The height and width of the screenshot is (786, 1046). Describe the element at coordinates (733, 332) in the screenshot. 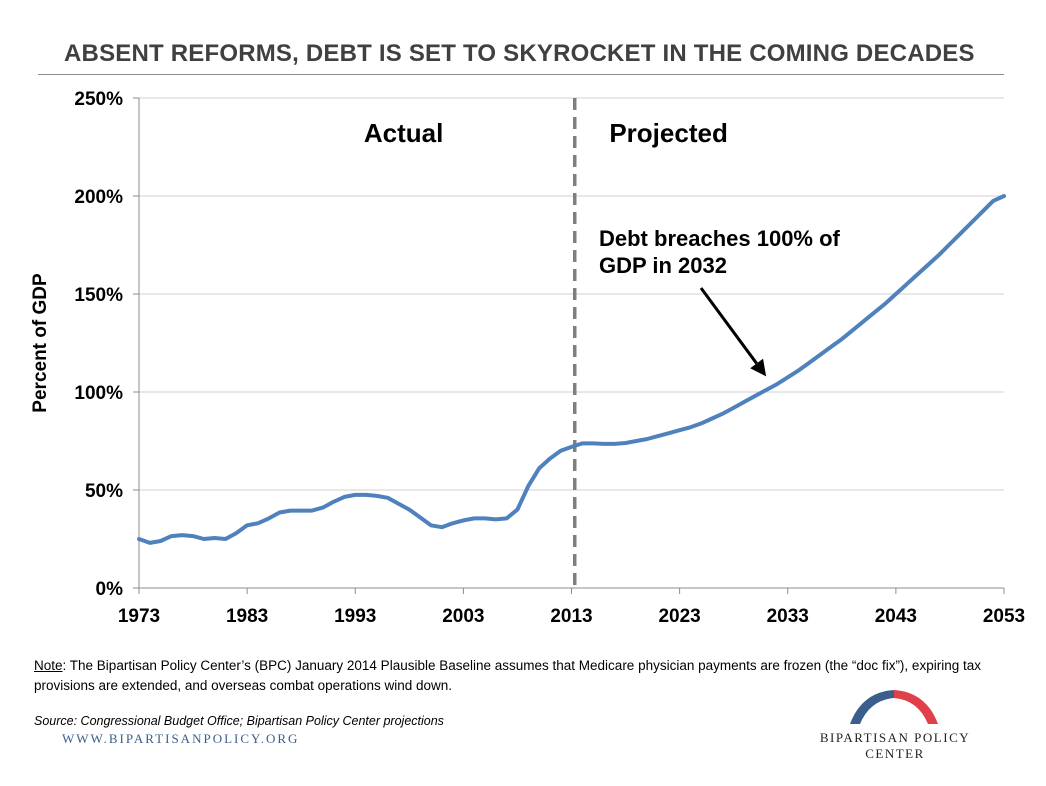

I see `annotation-arrow` at that location.